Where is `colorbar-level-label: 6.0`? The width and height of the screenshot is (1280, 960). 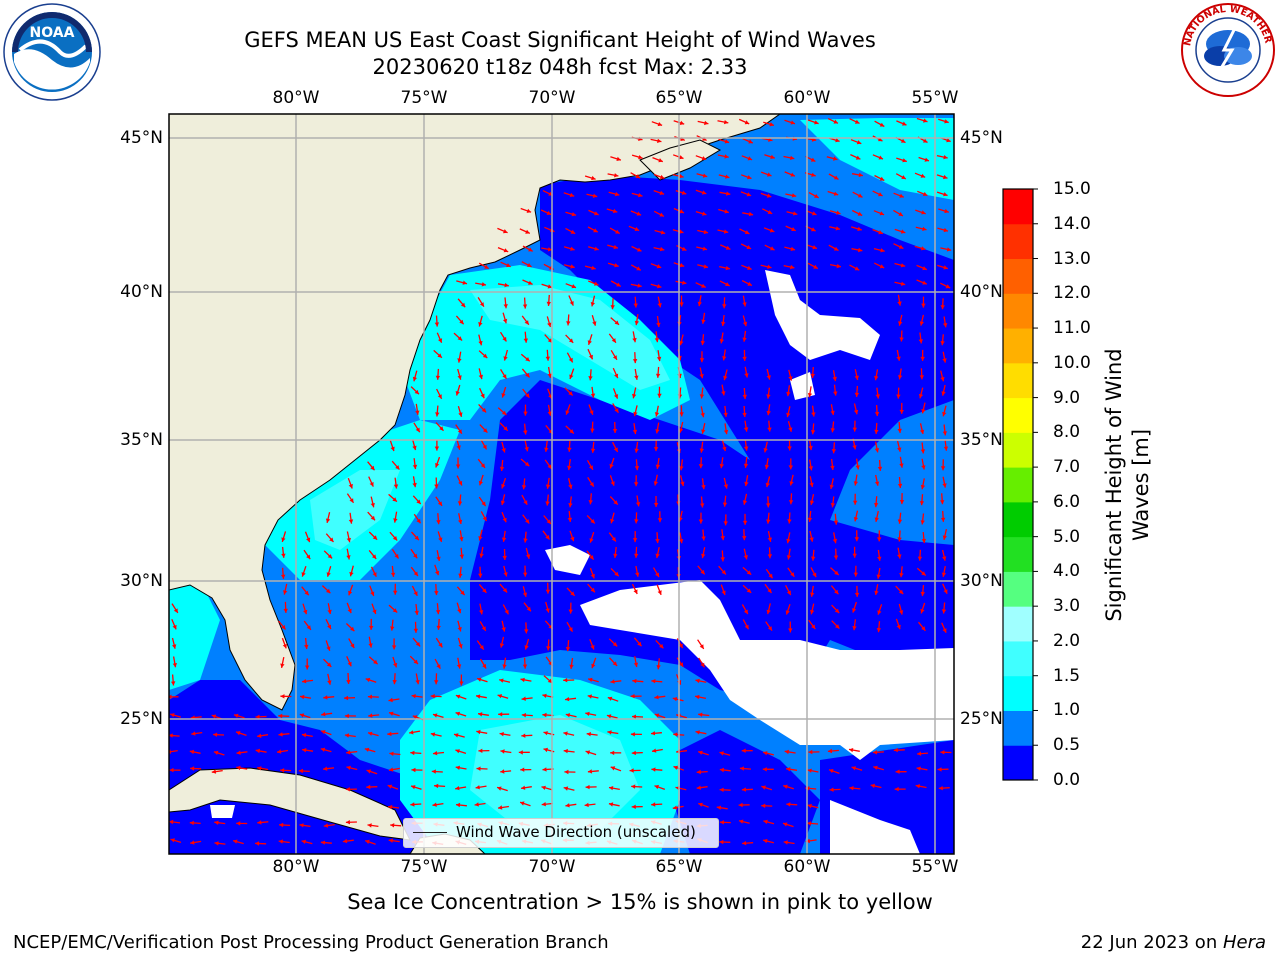
colorbar-level-label: 6.0 is located at coordinates (1067, 501).